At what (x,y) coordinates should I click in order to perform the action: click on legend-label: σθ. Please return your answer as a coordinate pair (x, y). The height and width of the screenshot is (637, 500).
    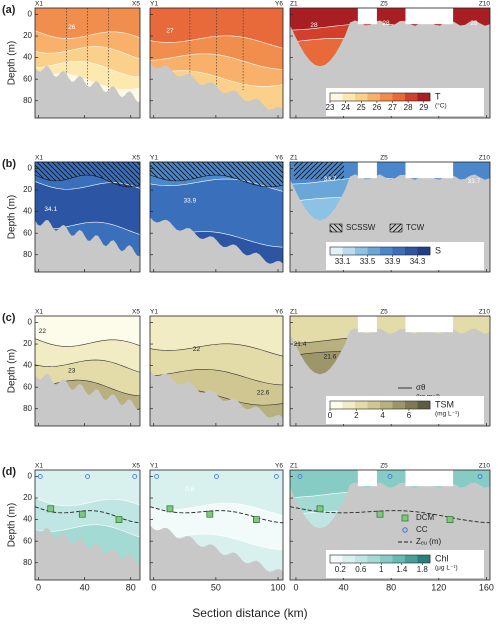
    Looking at the image, I should click on (421, 387).